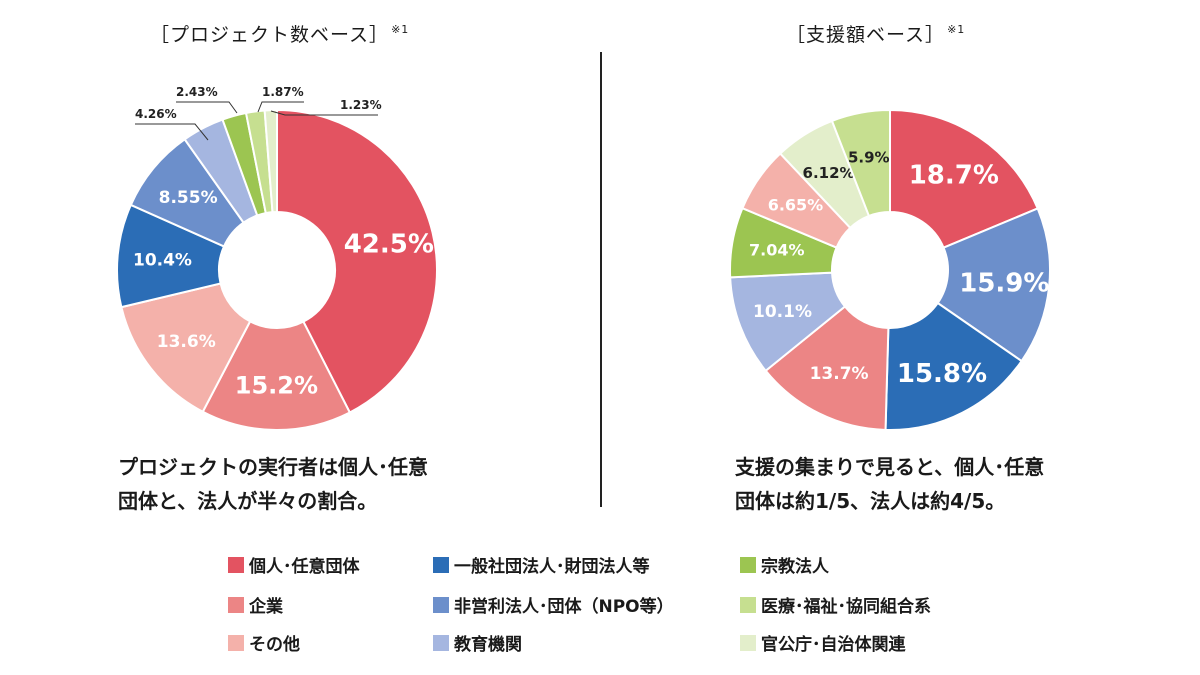  I want to click on right-chart-title: ［支援額ベース］ ※1, so click(875, 33).